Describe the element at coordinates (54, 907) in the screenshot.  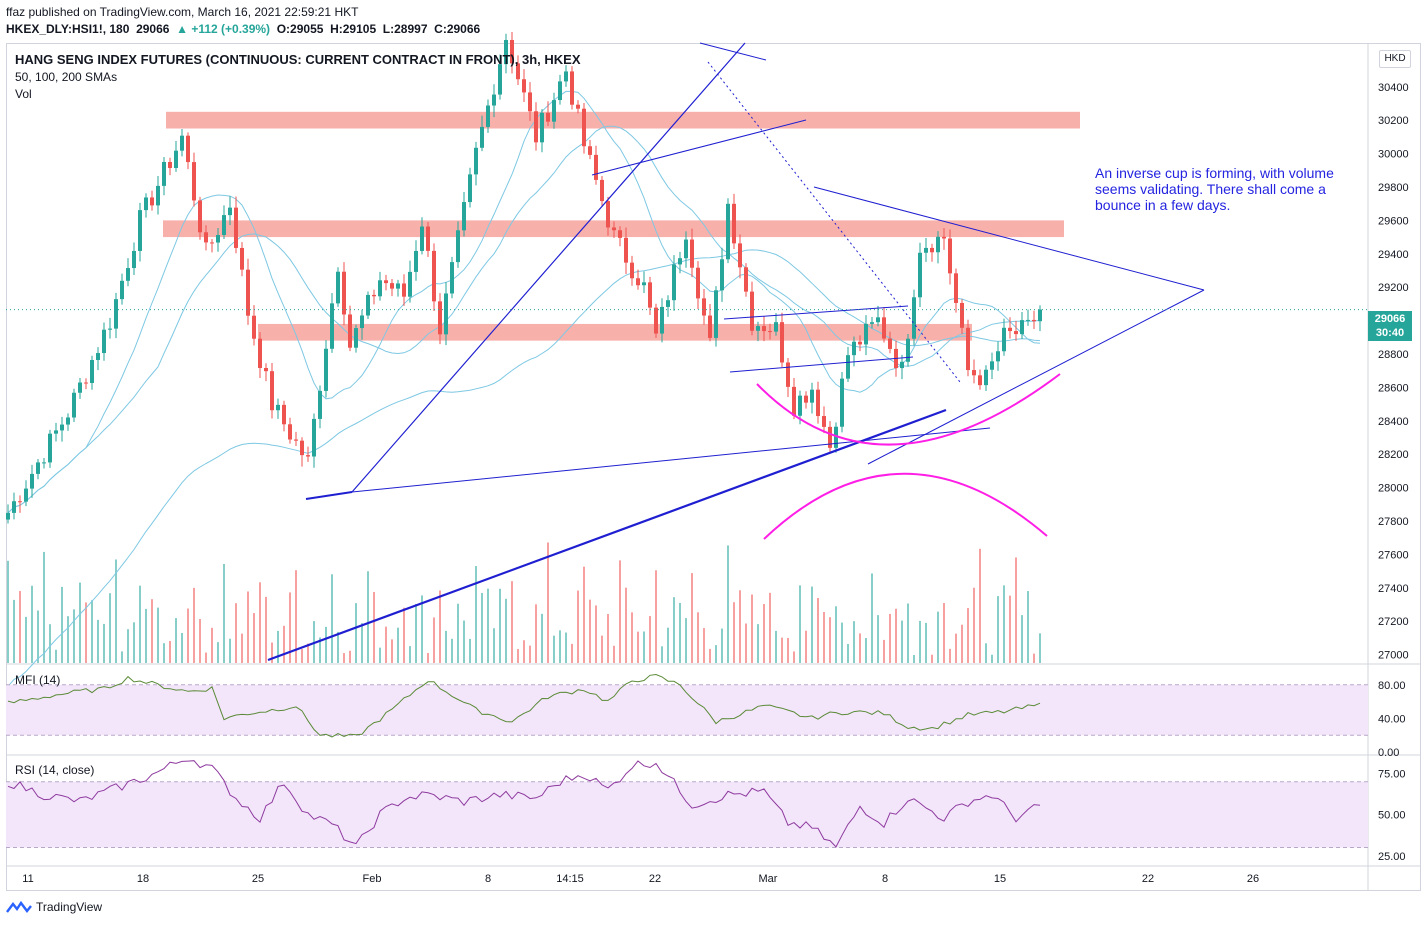
I see `footer-brand: TradingView` at that location.